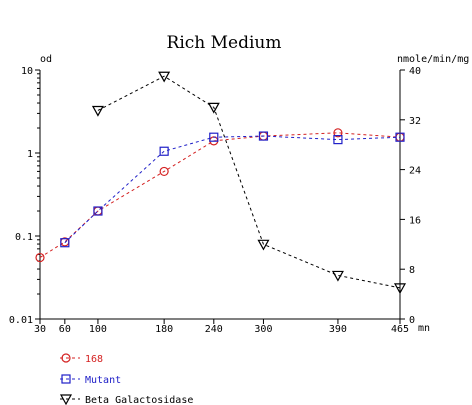  What do you see at coordinates (103, 380) in the screenshot?
I see `legend-label: Mutant` at bounding box center [103, 380].